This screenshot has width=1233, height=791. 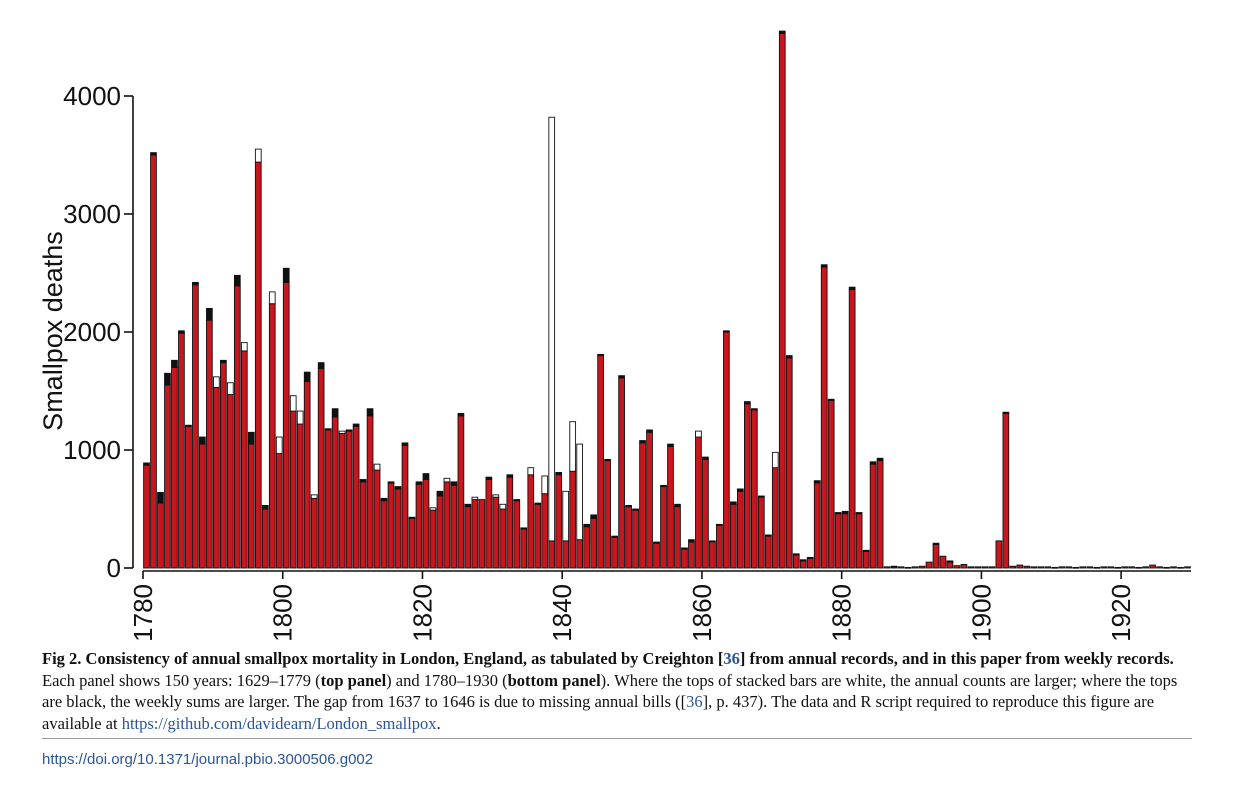 I want to click on bar-1918, so click(x=1110, y=567).